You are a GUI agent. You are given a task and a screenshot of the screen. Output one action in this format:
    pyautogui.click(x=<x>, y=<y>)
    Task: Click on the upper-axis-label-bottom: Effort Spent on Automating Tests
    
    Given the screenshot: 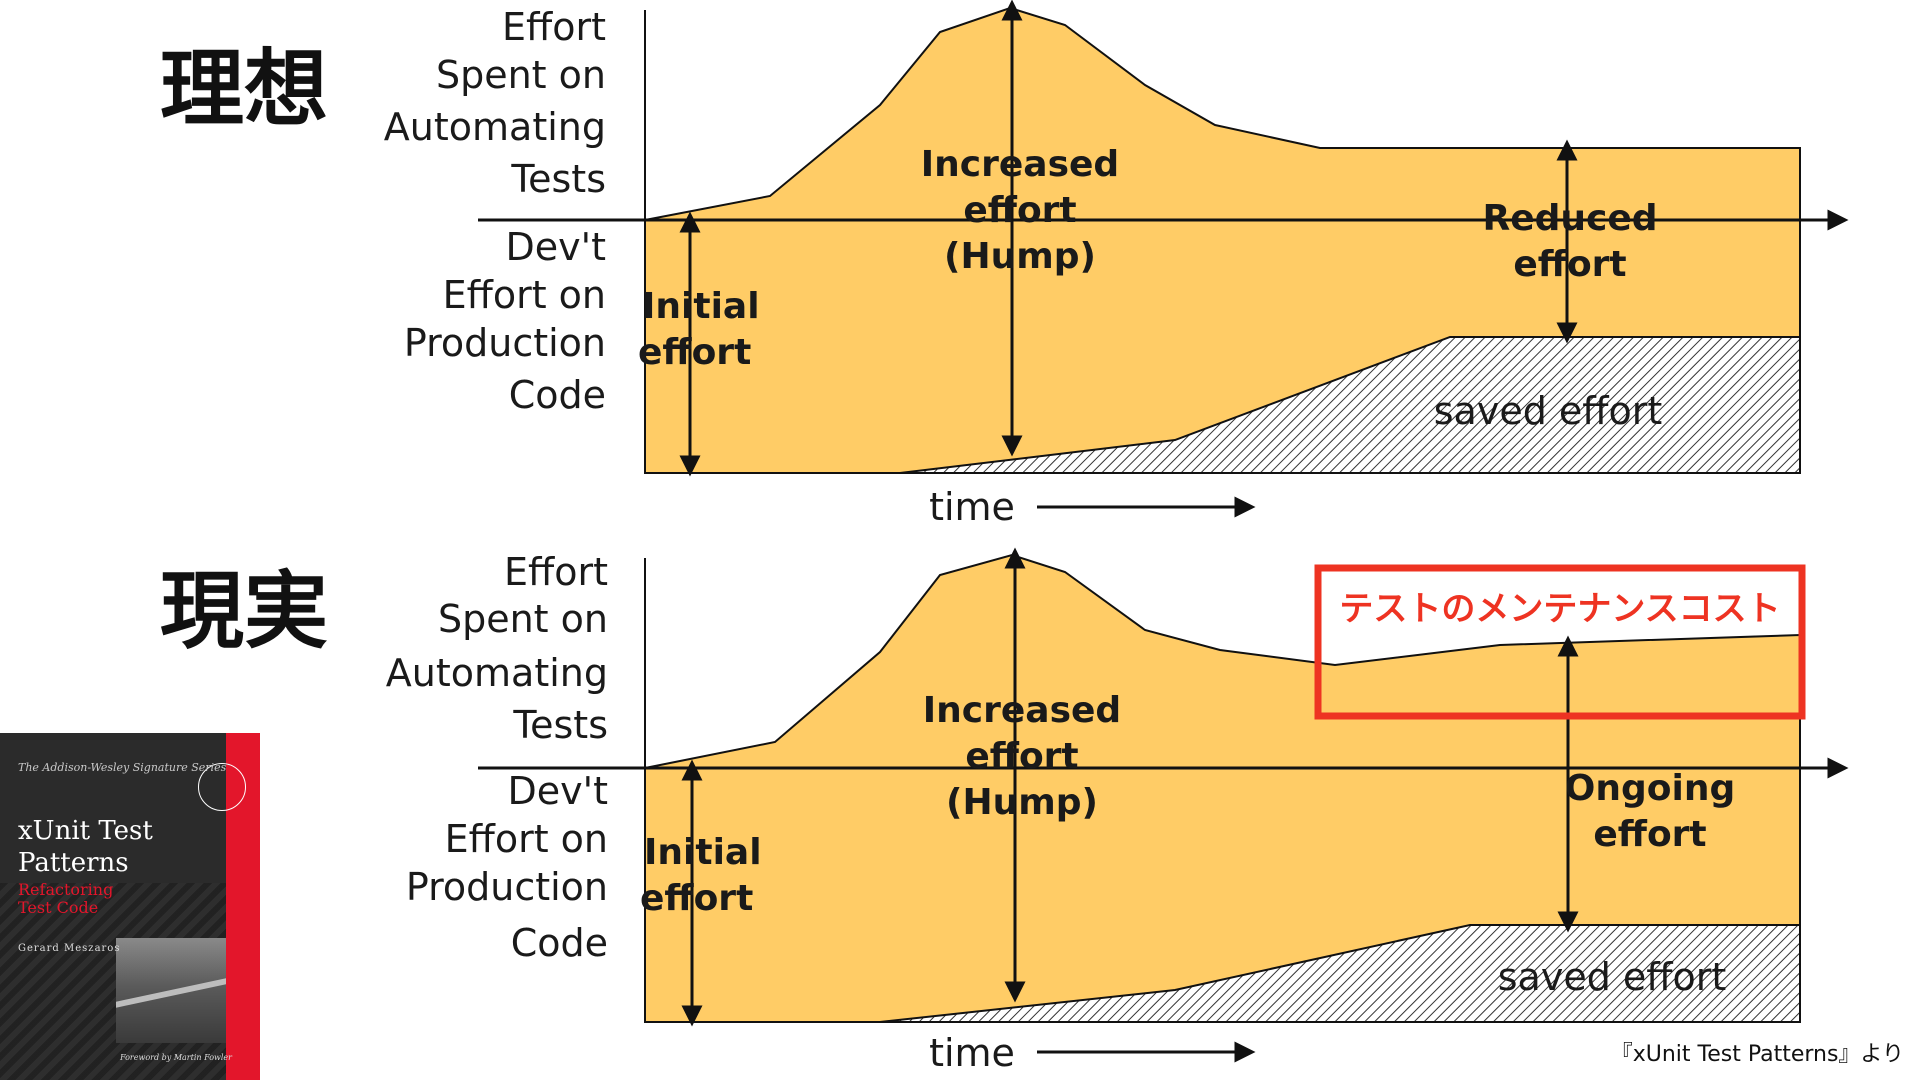 What is the action you would take?
    pyautogui.click(x=497, y=648)
    